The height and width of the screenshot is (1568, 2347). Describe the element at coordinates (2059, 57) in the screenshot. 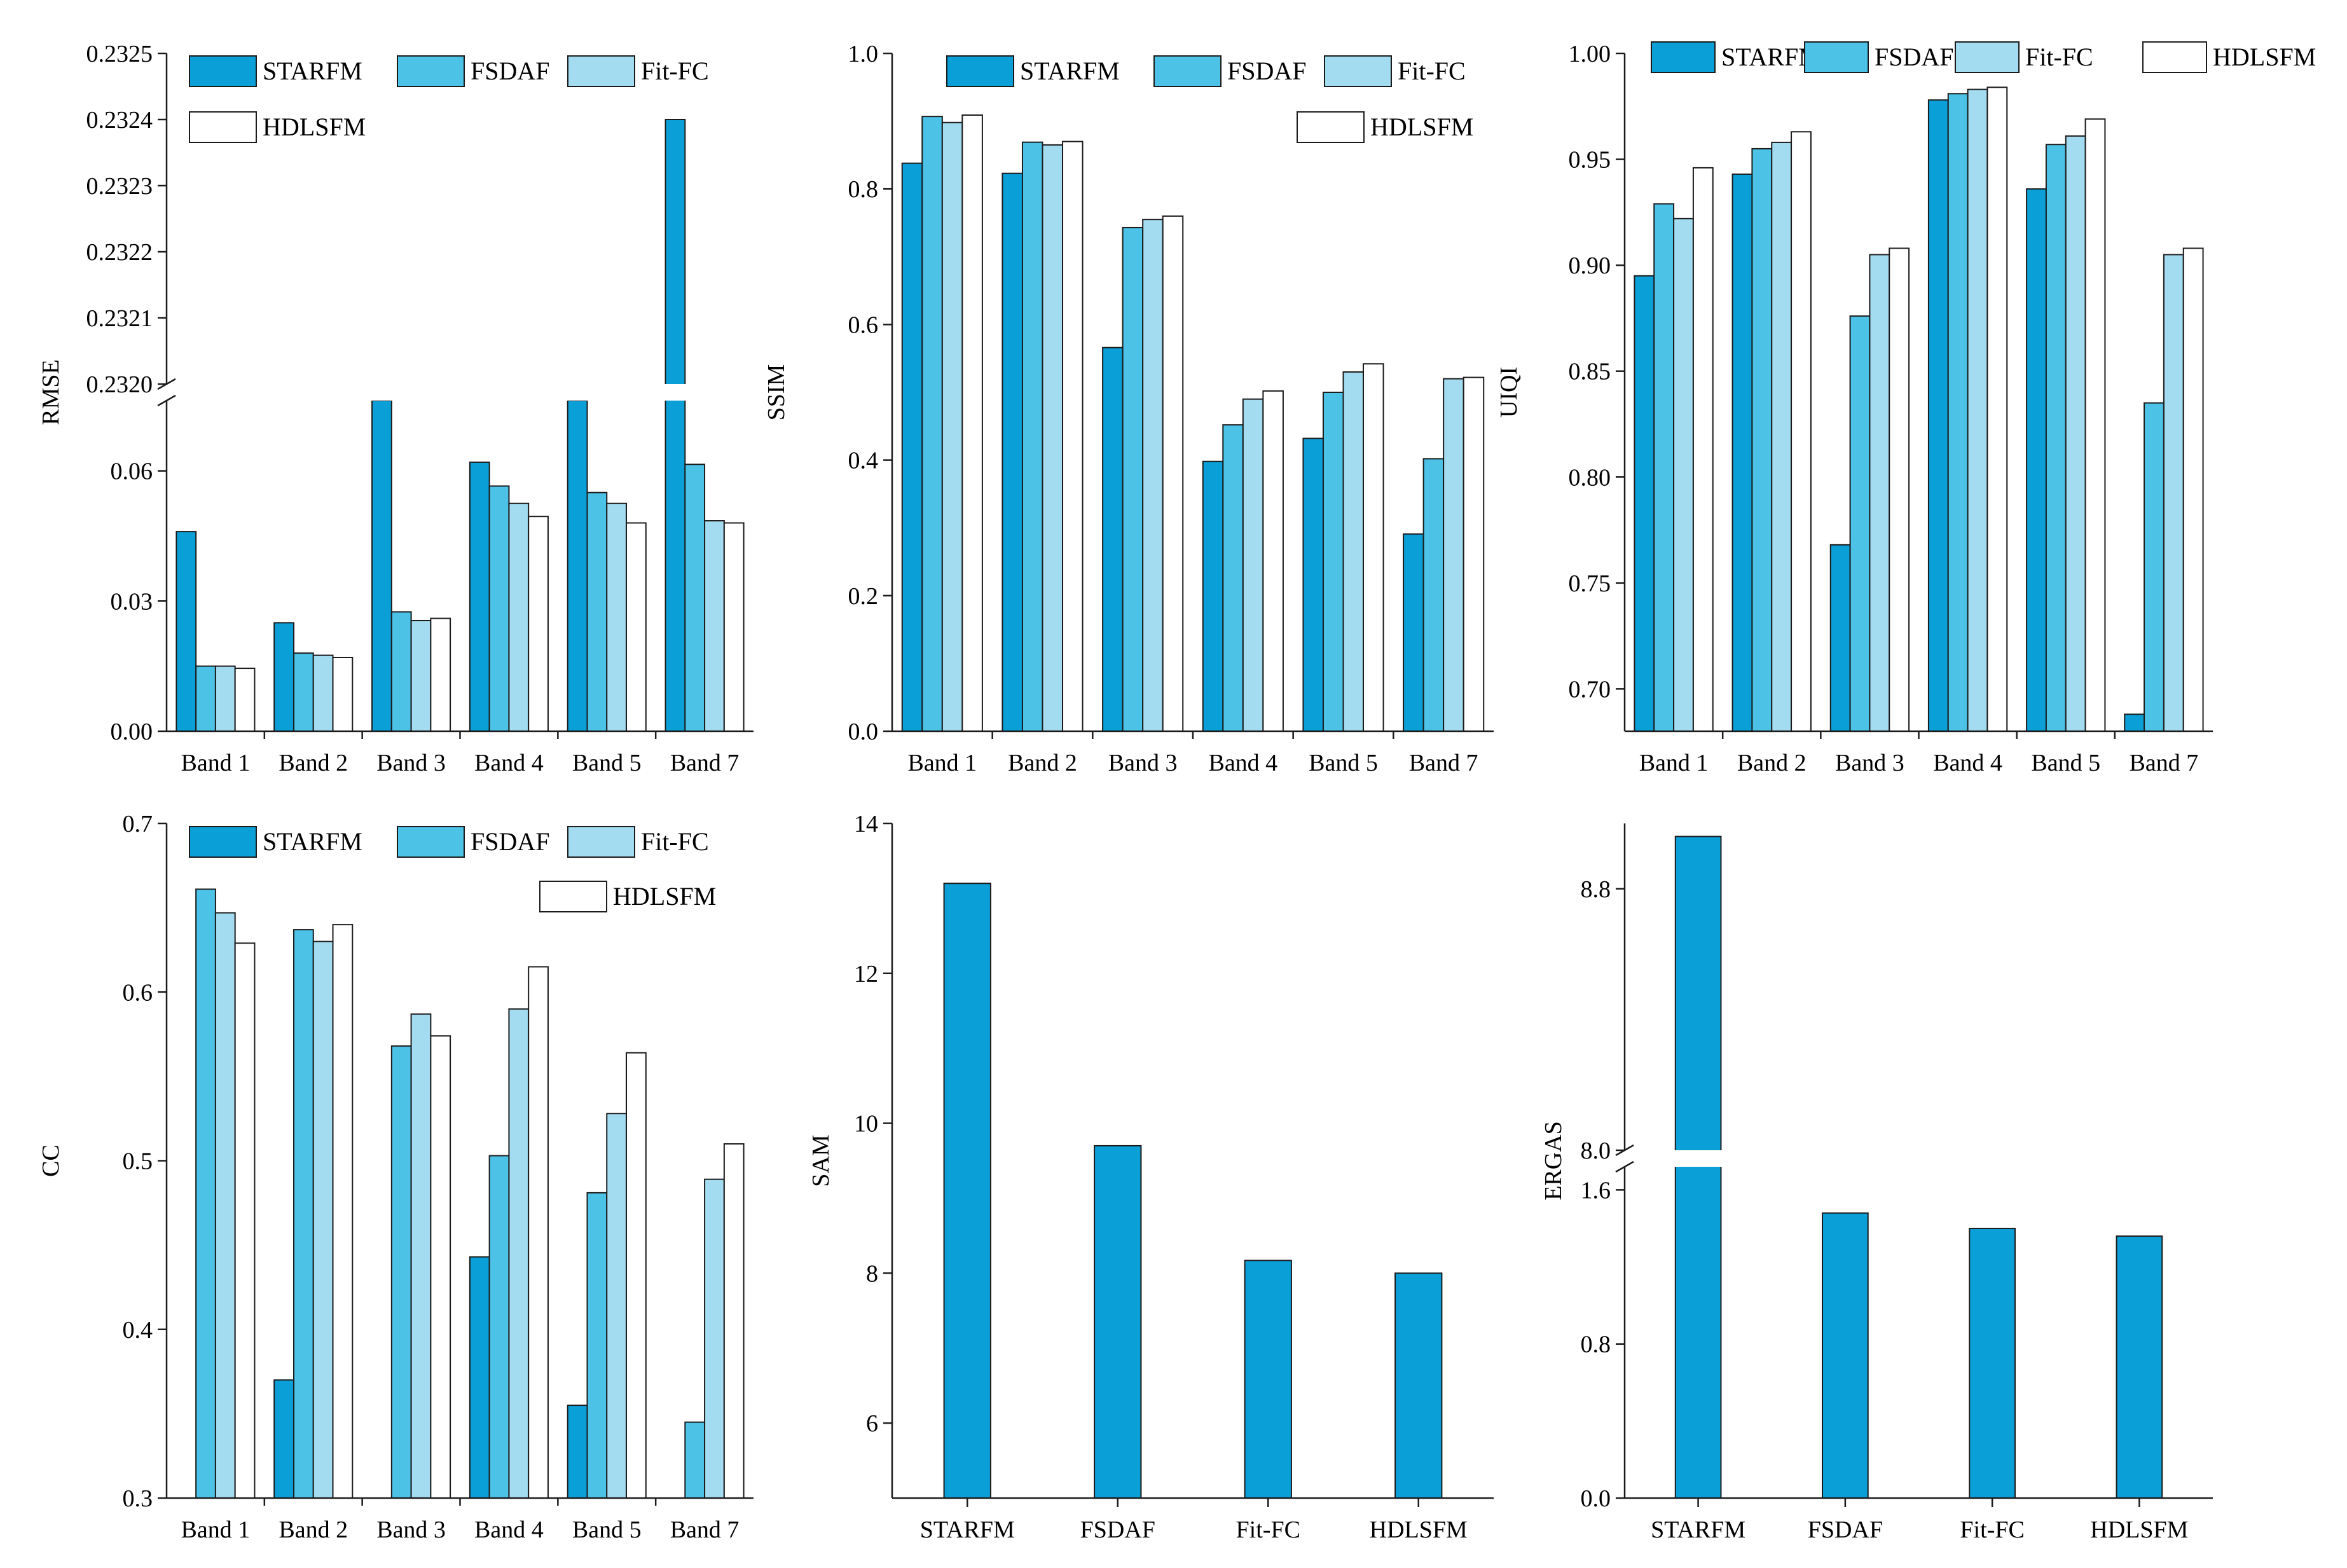

I see `legend-label: Fit-FC` at that location.